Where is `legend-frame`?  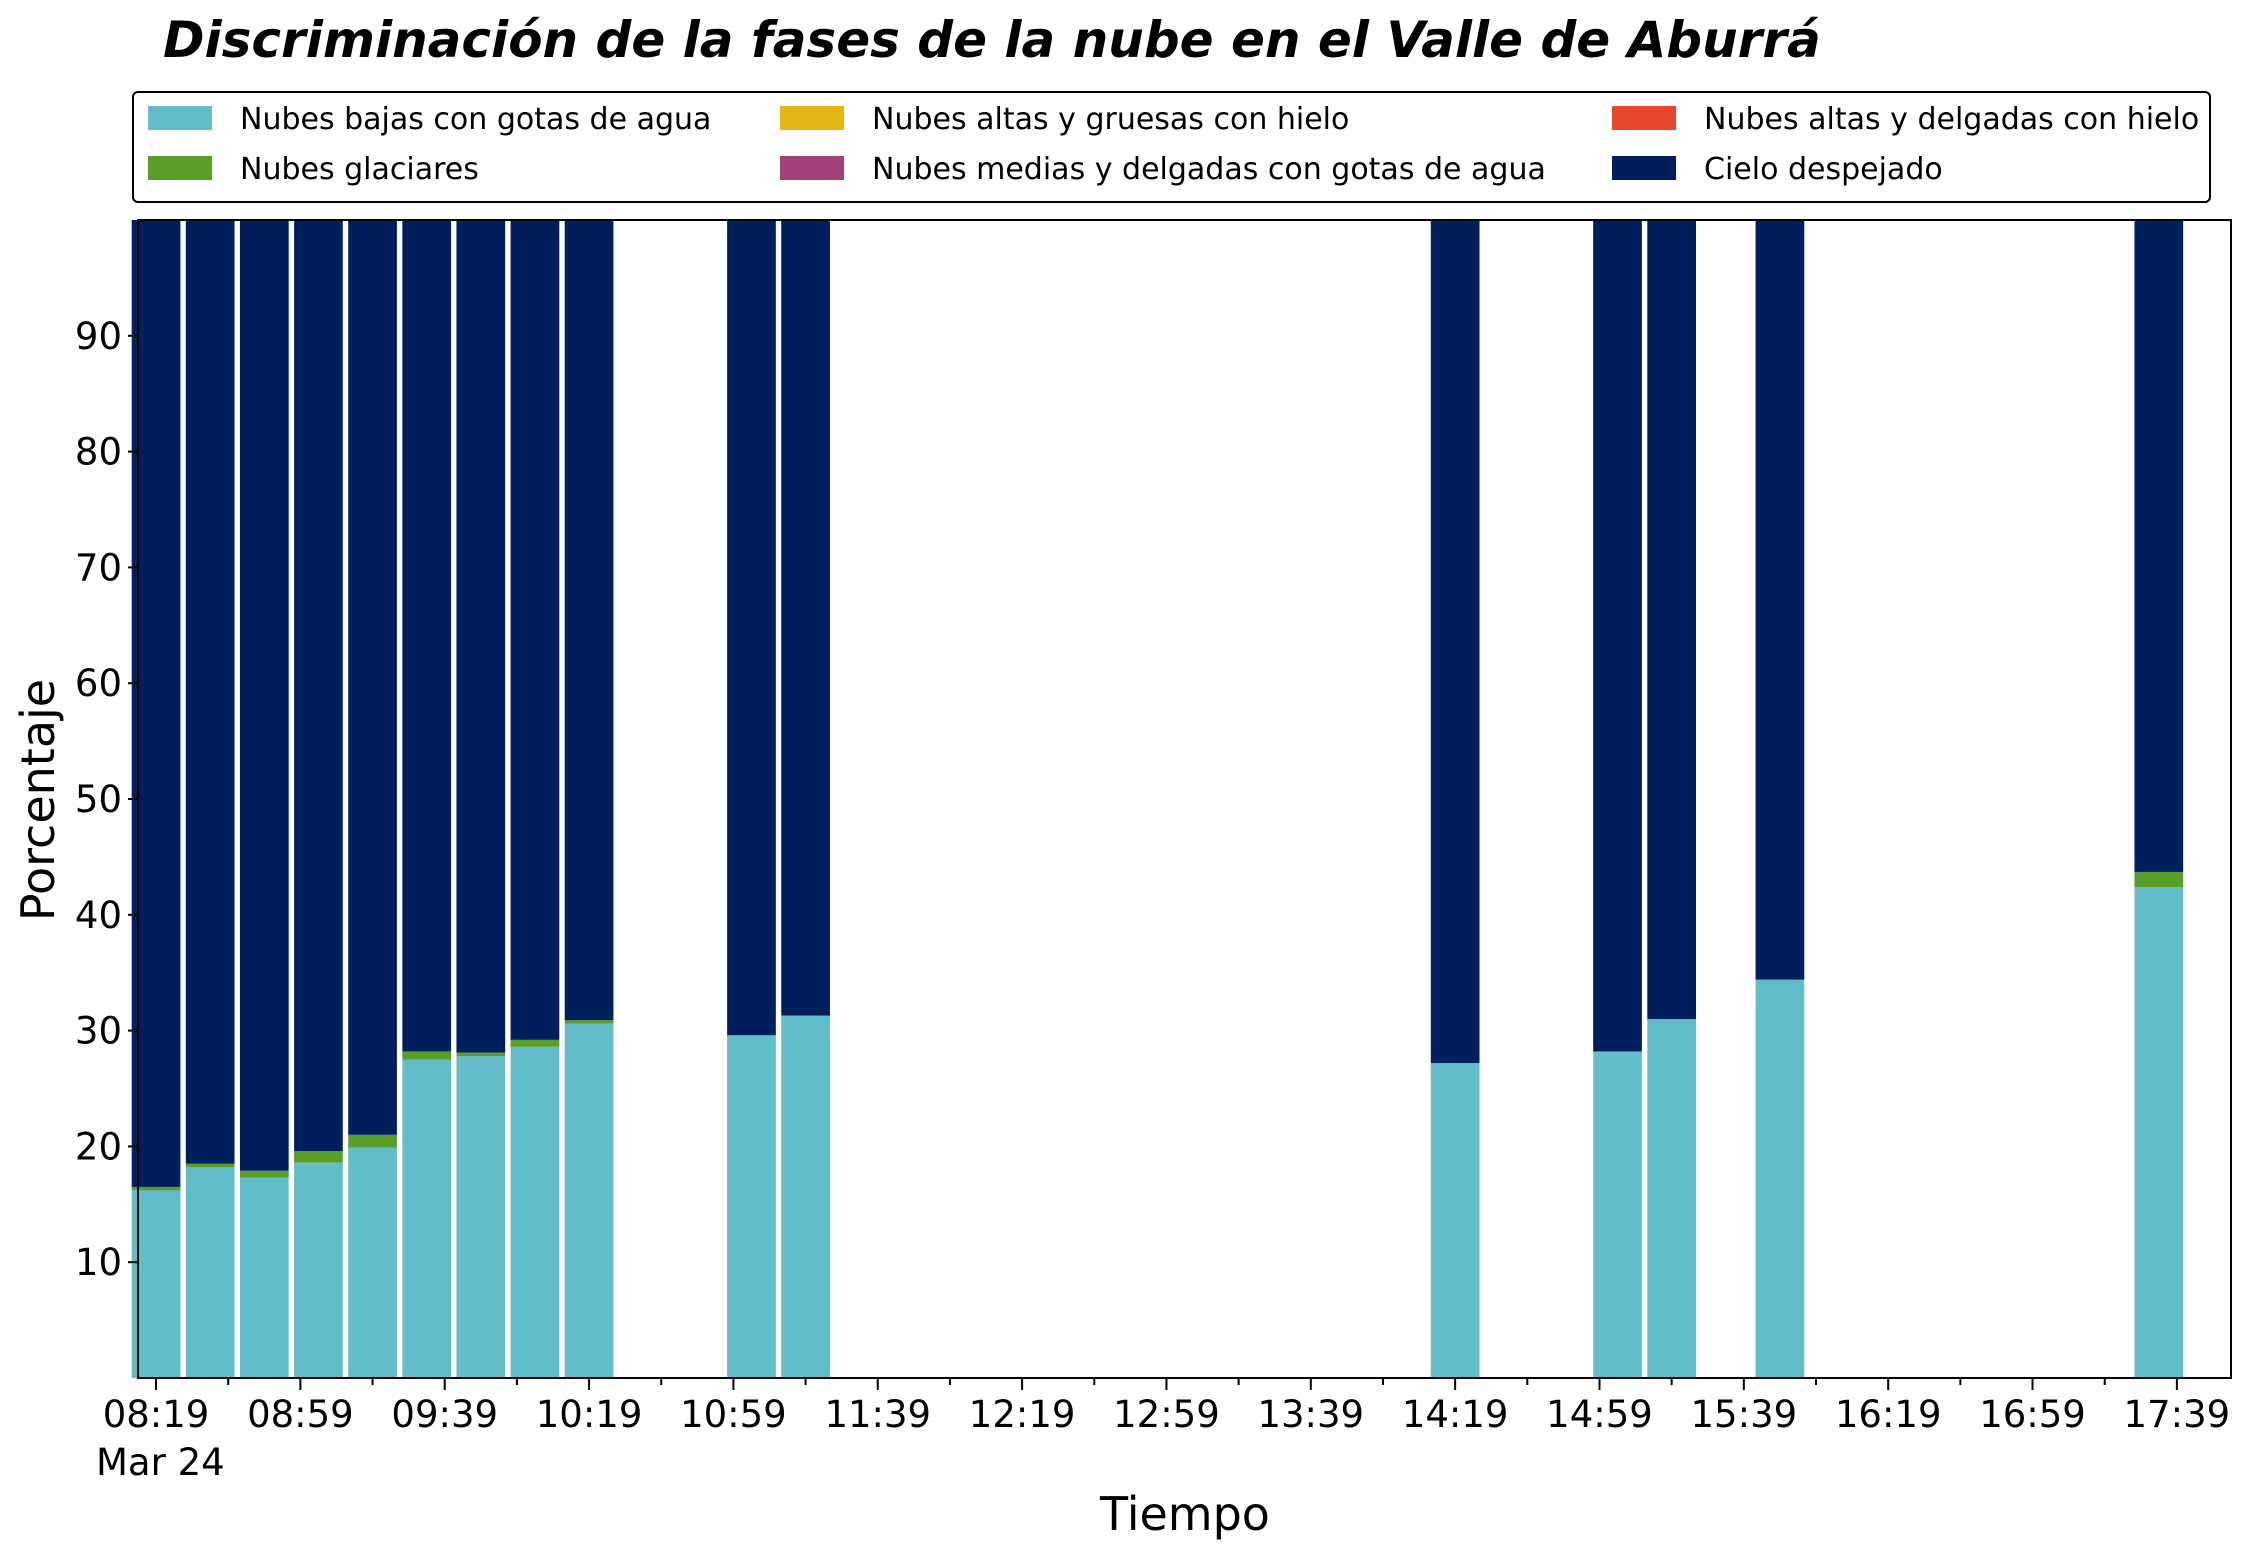
legend-frame is located at coordinates (1171, 147).